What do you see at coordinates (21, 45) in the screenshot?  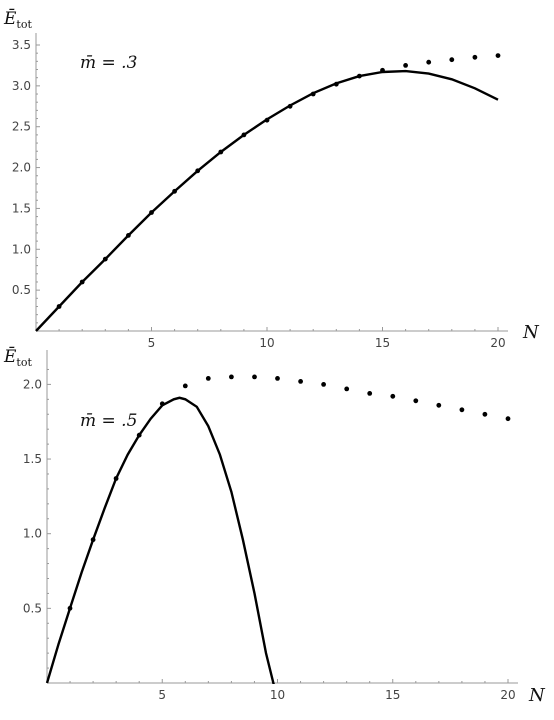 I see `y-tick-label: 3.5` at bounding box center [21, 45].